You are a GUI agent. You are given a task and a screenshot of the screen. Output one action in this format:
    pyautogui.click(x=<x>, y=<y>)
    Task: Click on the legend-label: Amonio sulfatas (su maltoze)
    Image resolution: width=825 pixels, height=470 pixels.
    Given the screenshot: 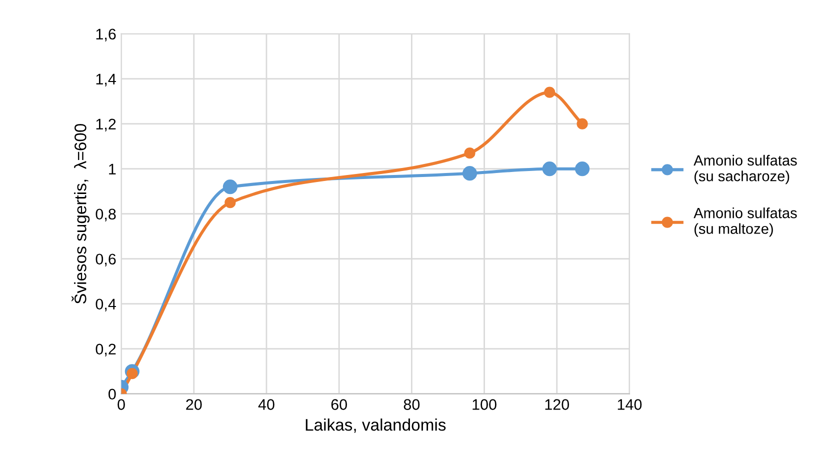 What is the action you would take?
    pyautogui.click(x=745, y=222)
    